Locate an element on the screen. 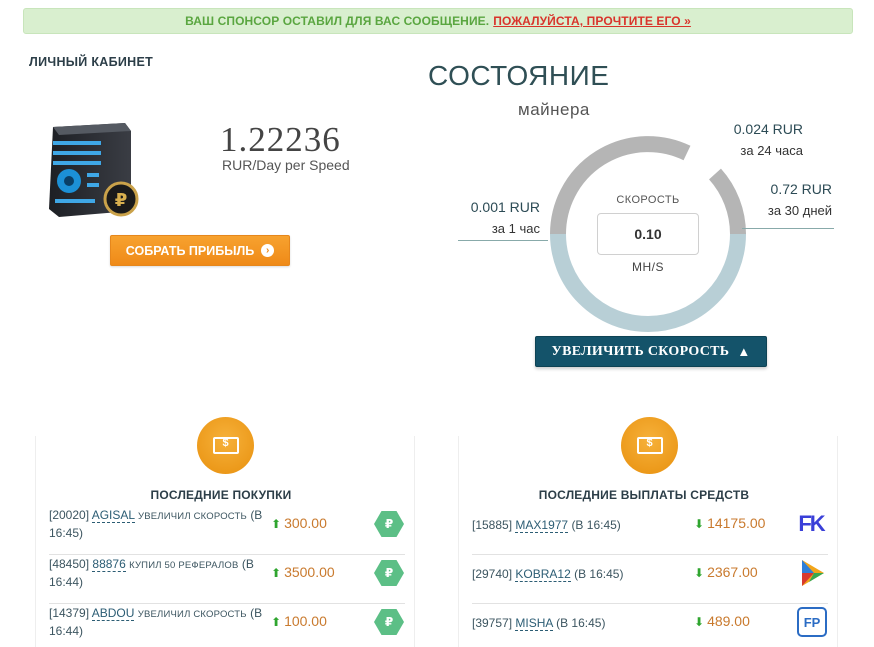 Image resolution: width=874 pixels, height=647 pixels. arrow-up-icon: ▲ is located at coordinates (744, 351).